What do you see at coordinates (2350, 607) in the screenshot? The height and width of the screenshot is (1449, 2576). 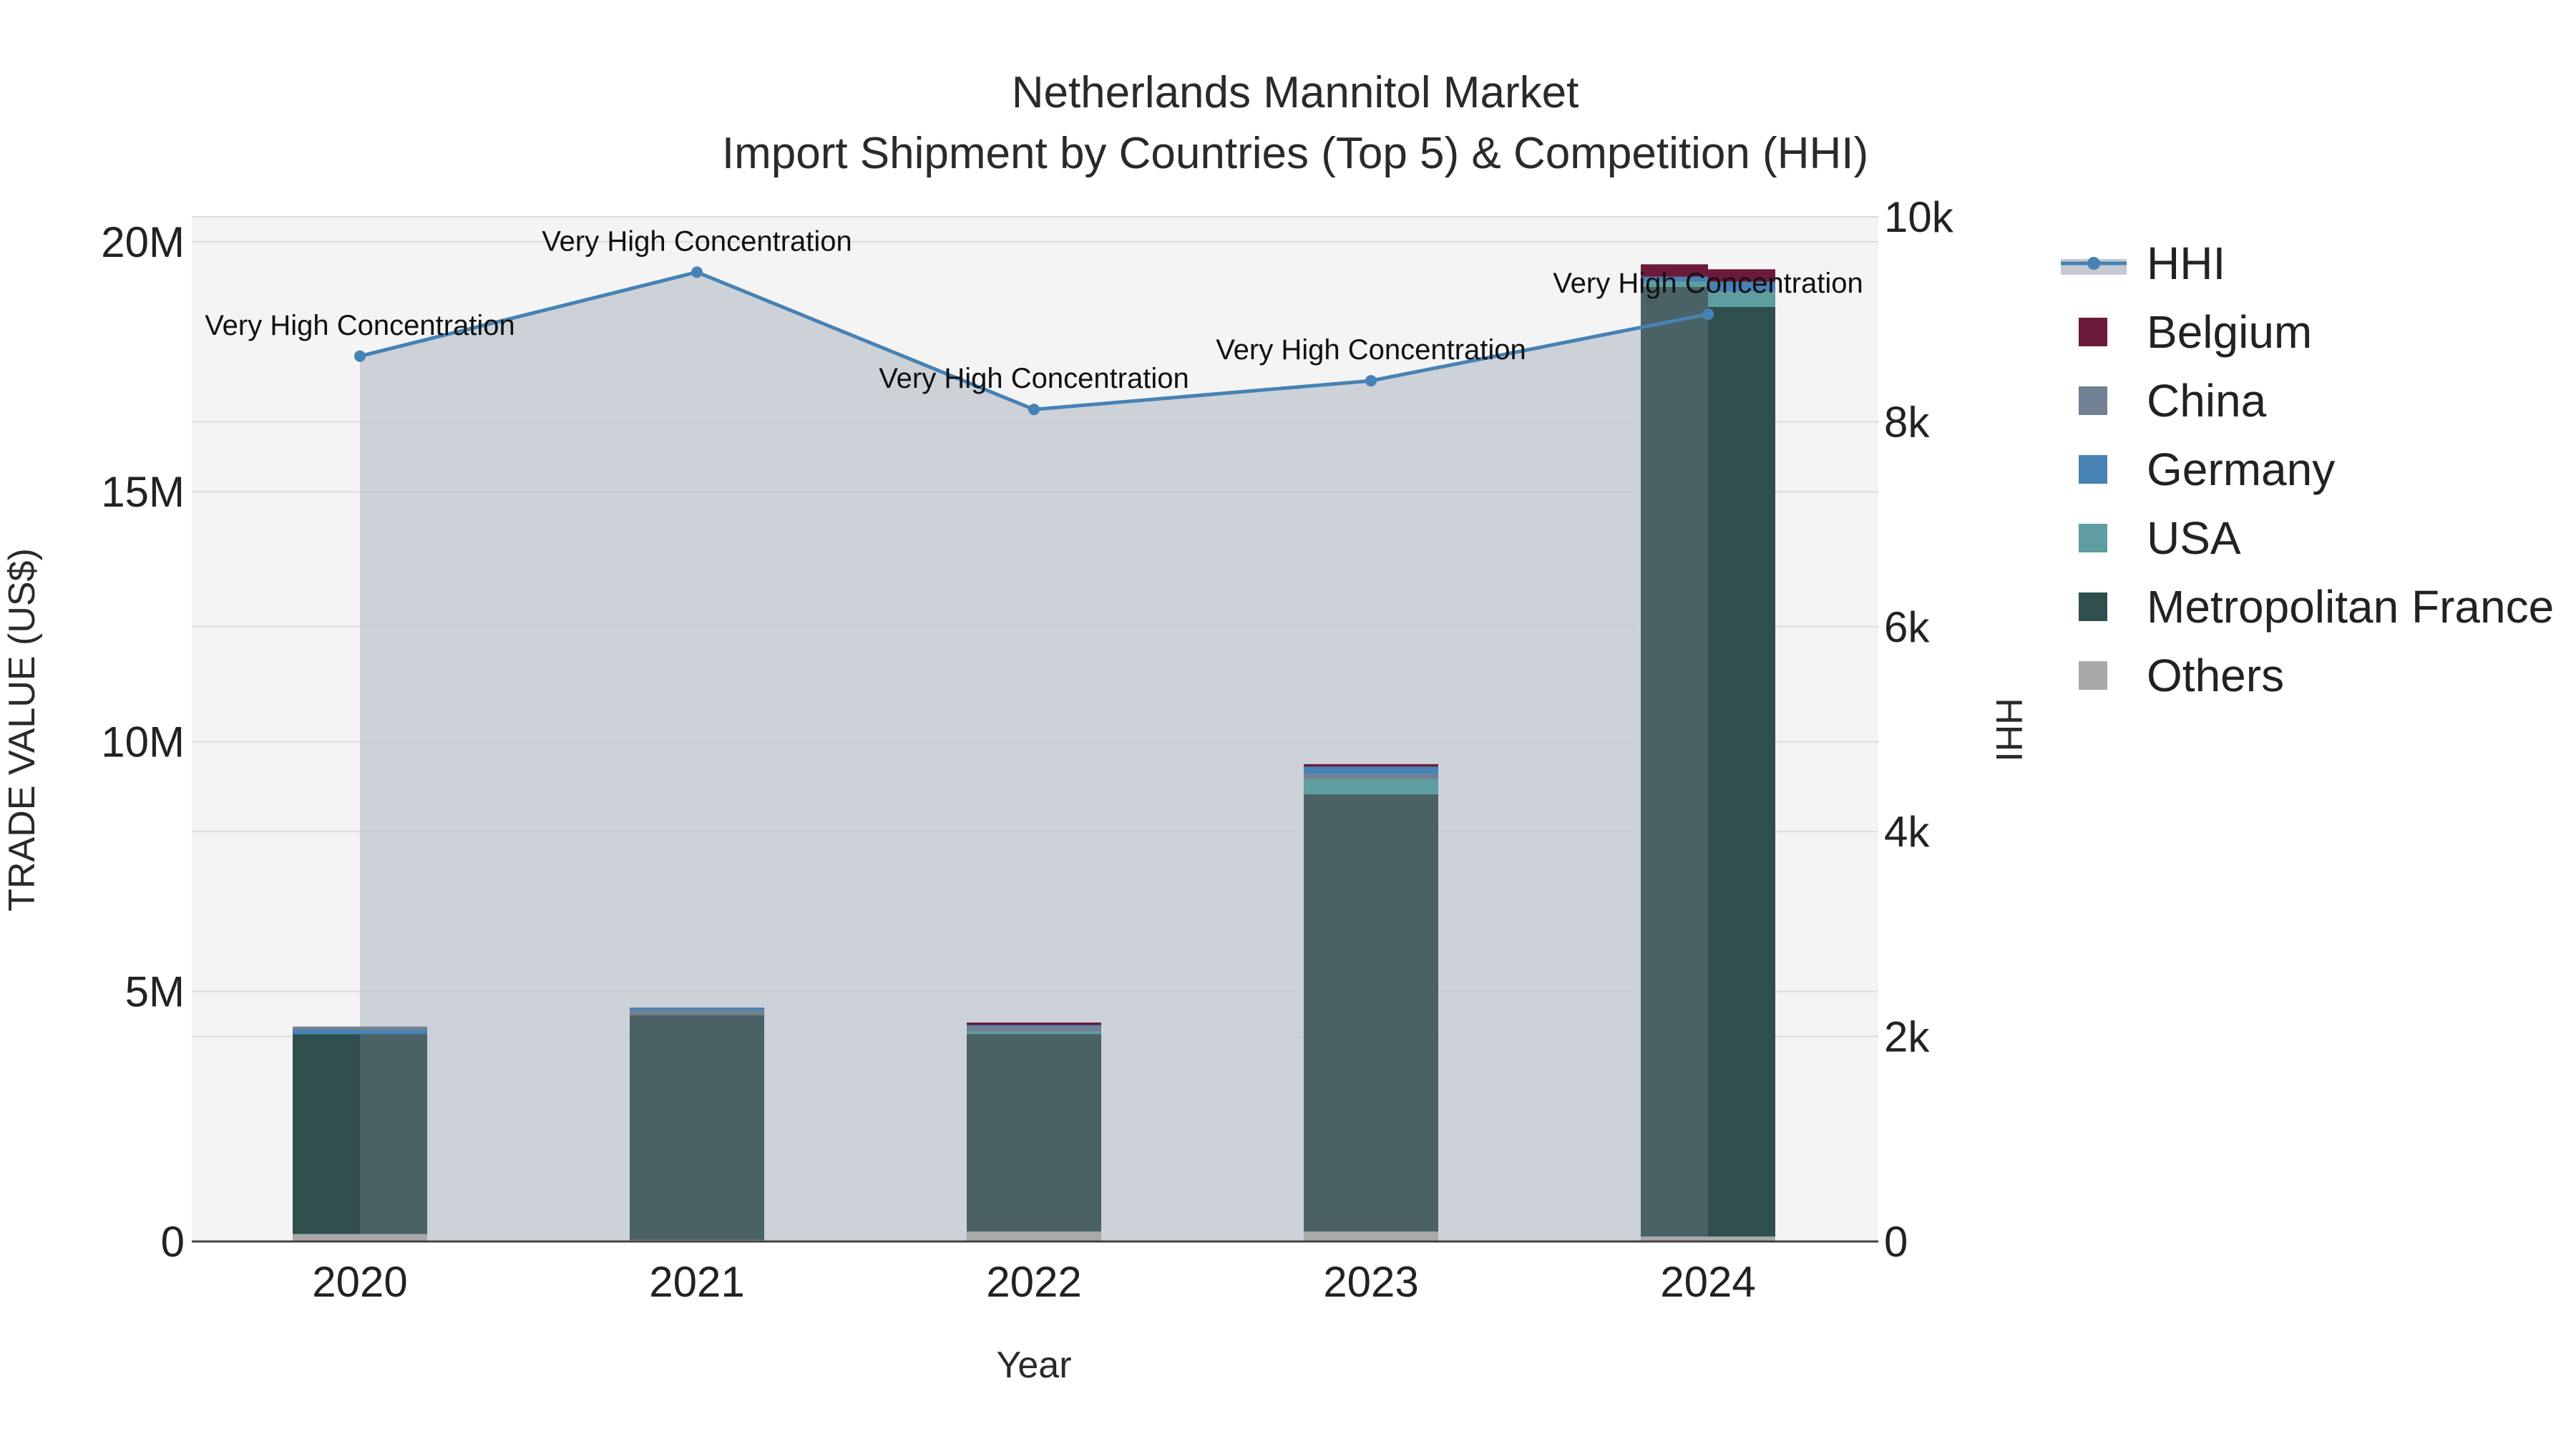 I see `legend-label: Metropolitan France` at bounding box center [2350, 607].